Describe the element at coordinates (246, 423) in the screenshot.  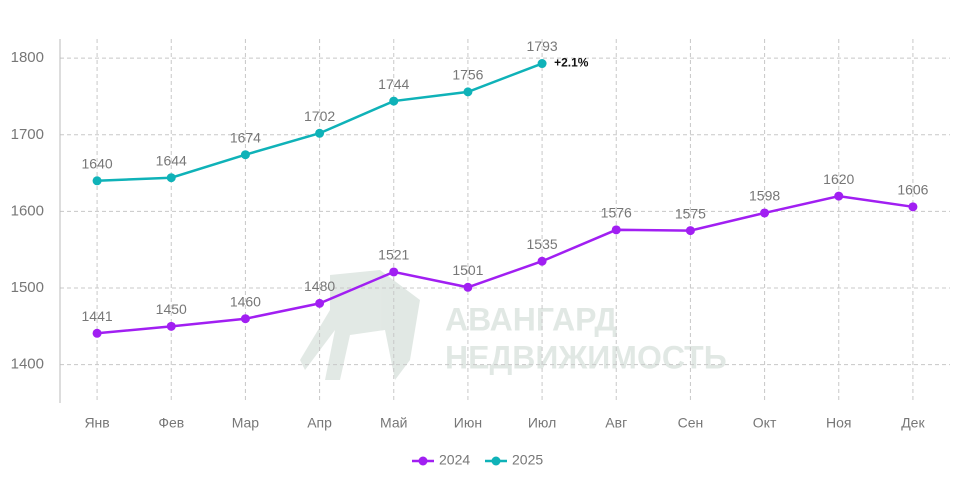
I see `x-tick-label: Мар` at that location.